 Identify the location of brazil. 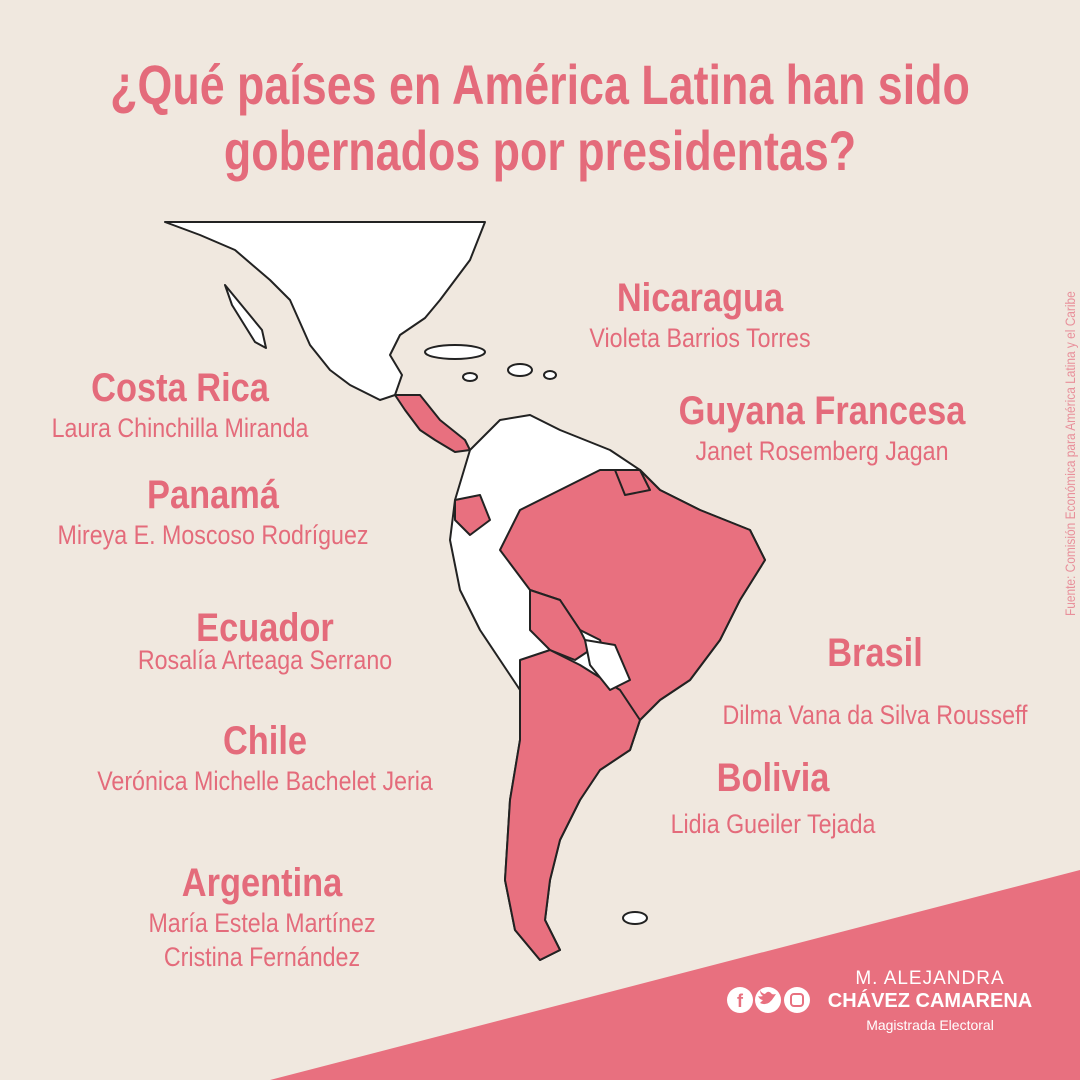
(632, 595).